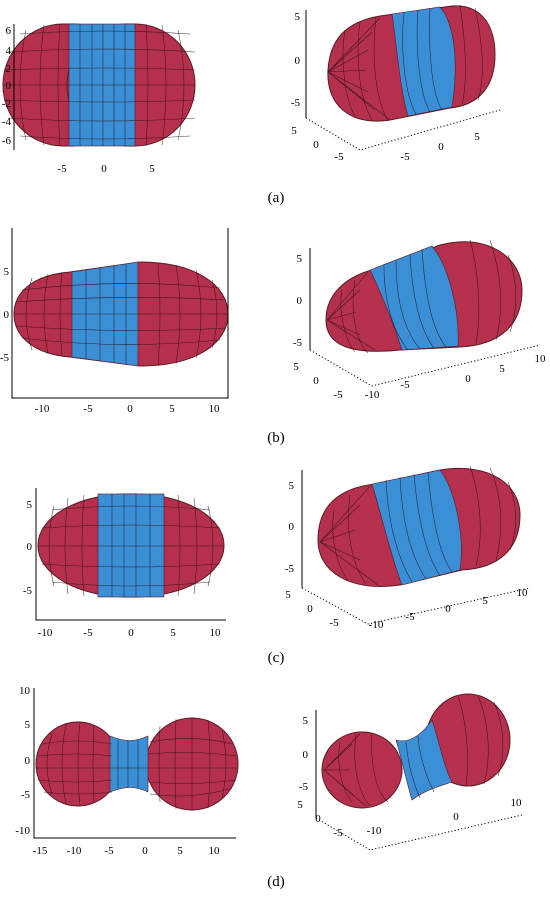 This screenshot has width=550, height=898. What do you see at coordinates (74, 851) in the screenshot?
I see `panel-d-flat-xtick: -10` at bounding box center [74, 851].